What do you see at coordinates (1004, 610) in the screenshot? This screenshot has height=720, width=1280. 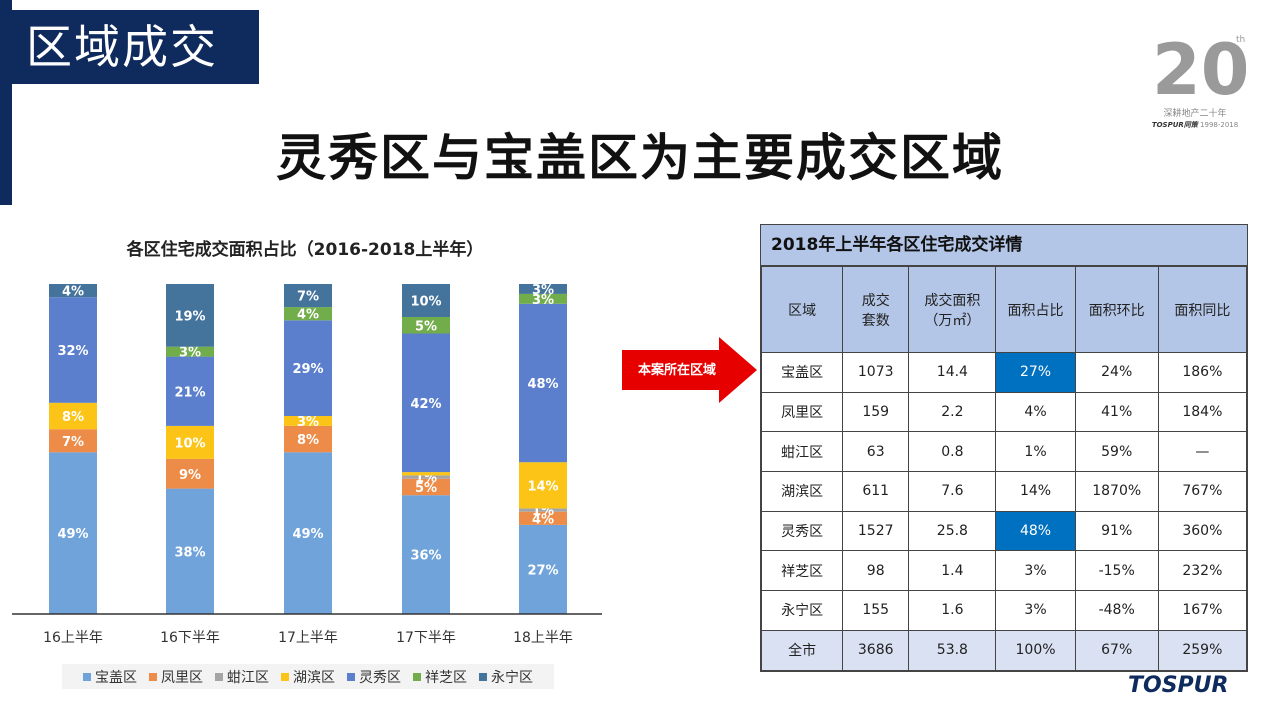 I see `table-row: 永宁区 155 1.6 3% -48% 167%` at bounding box center [1004, 610].